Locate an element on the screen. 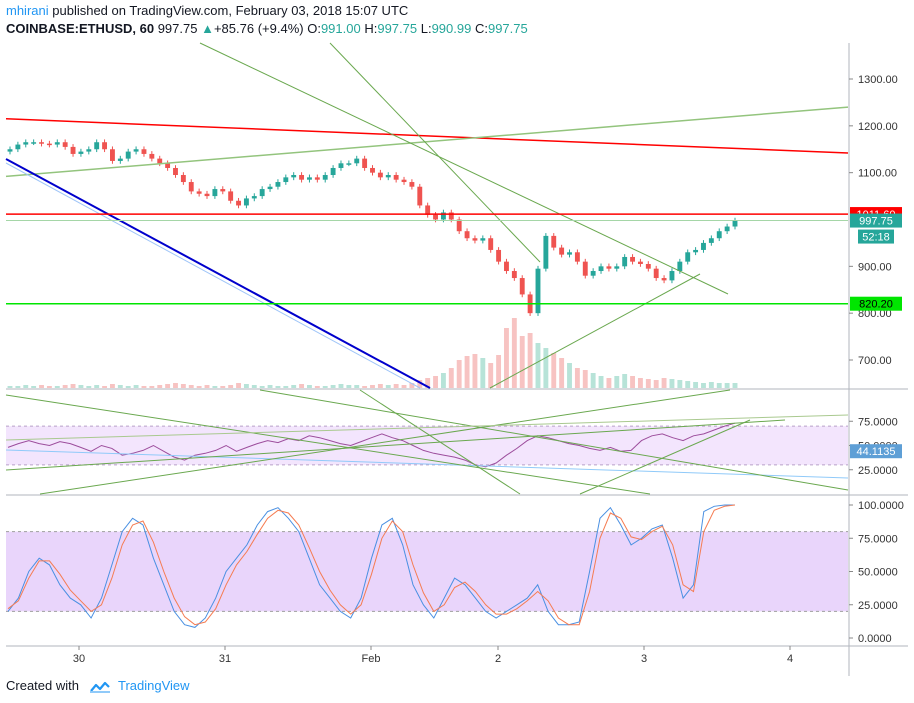 This screenshot has height=703, width=914. price-label-box is located at coordinates (876, 303).